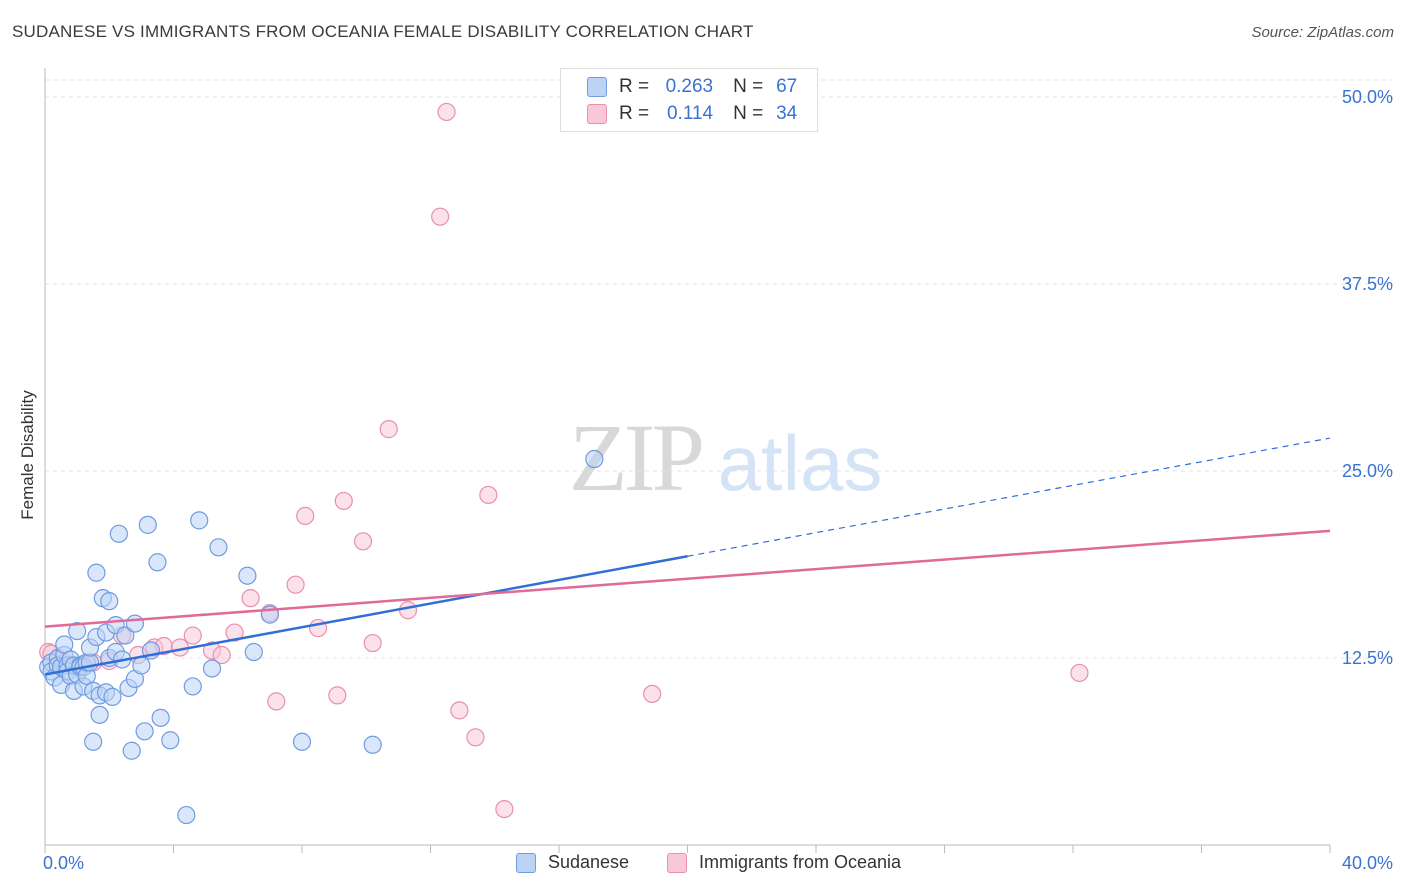  What do you see at coordinates (1322, 32) in the screenshot?
I see `source-label: Source: ZipAtlas.com` at bounding box center [1322, 32].